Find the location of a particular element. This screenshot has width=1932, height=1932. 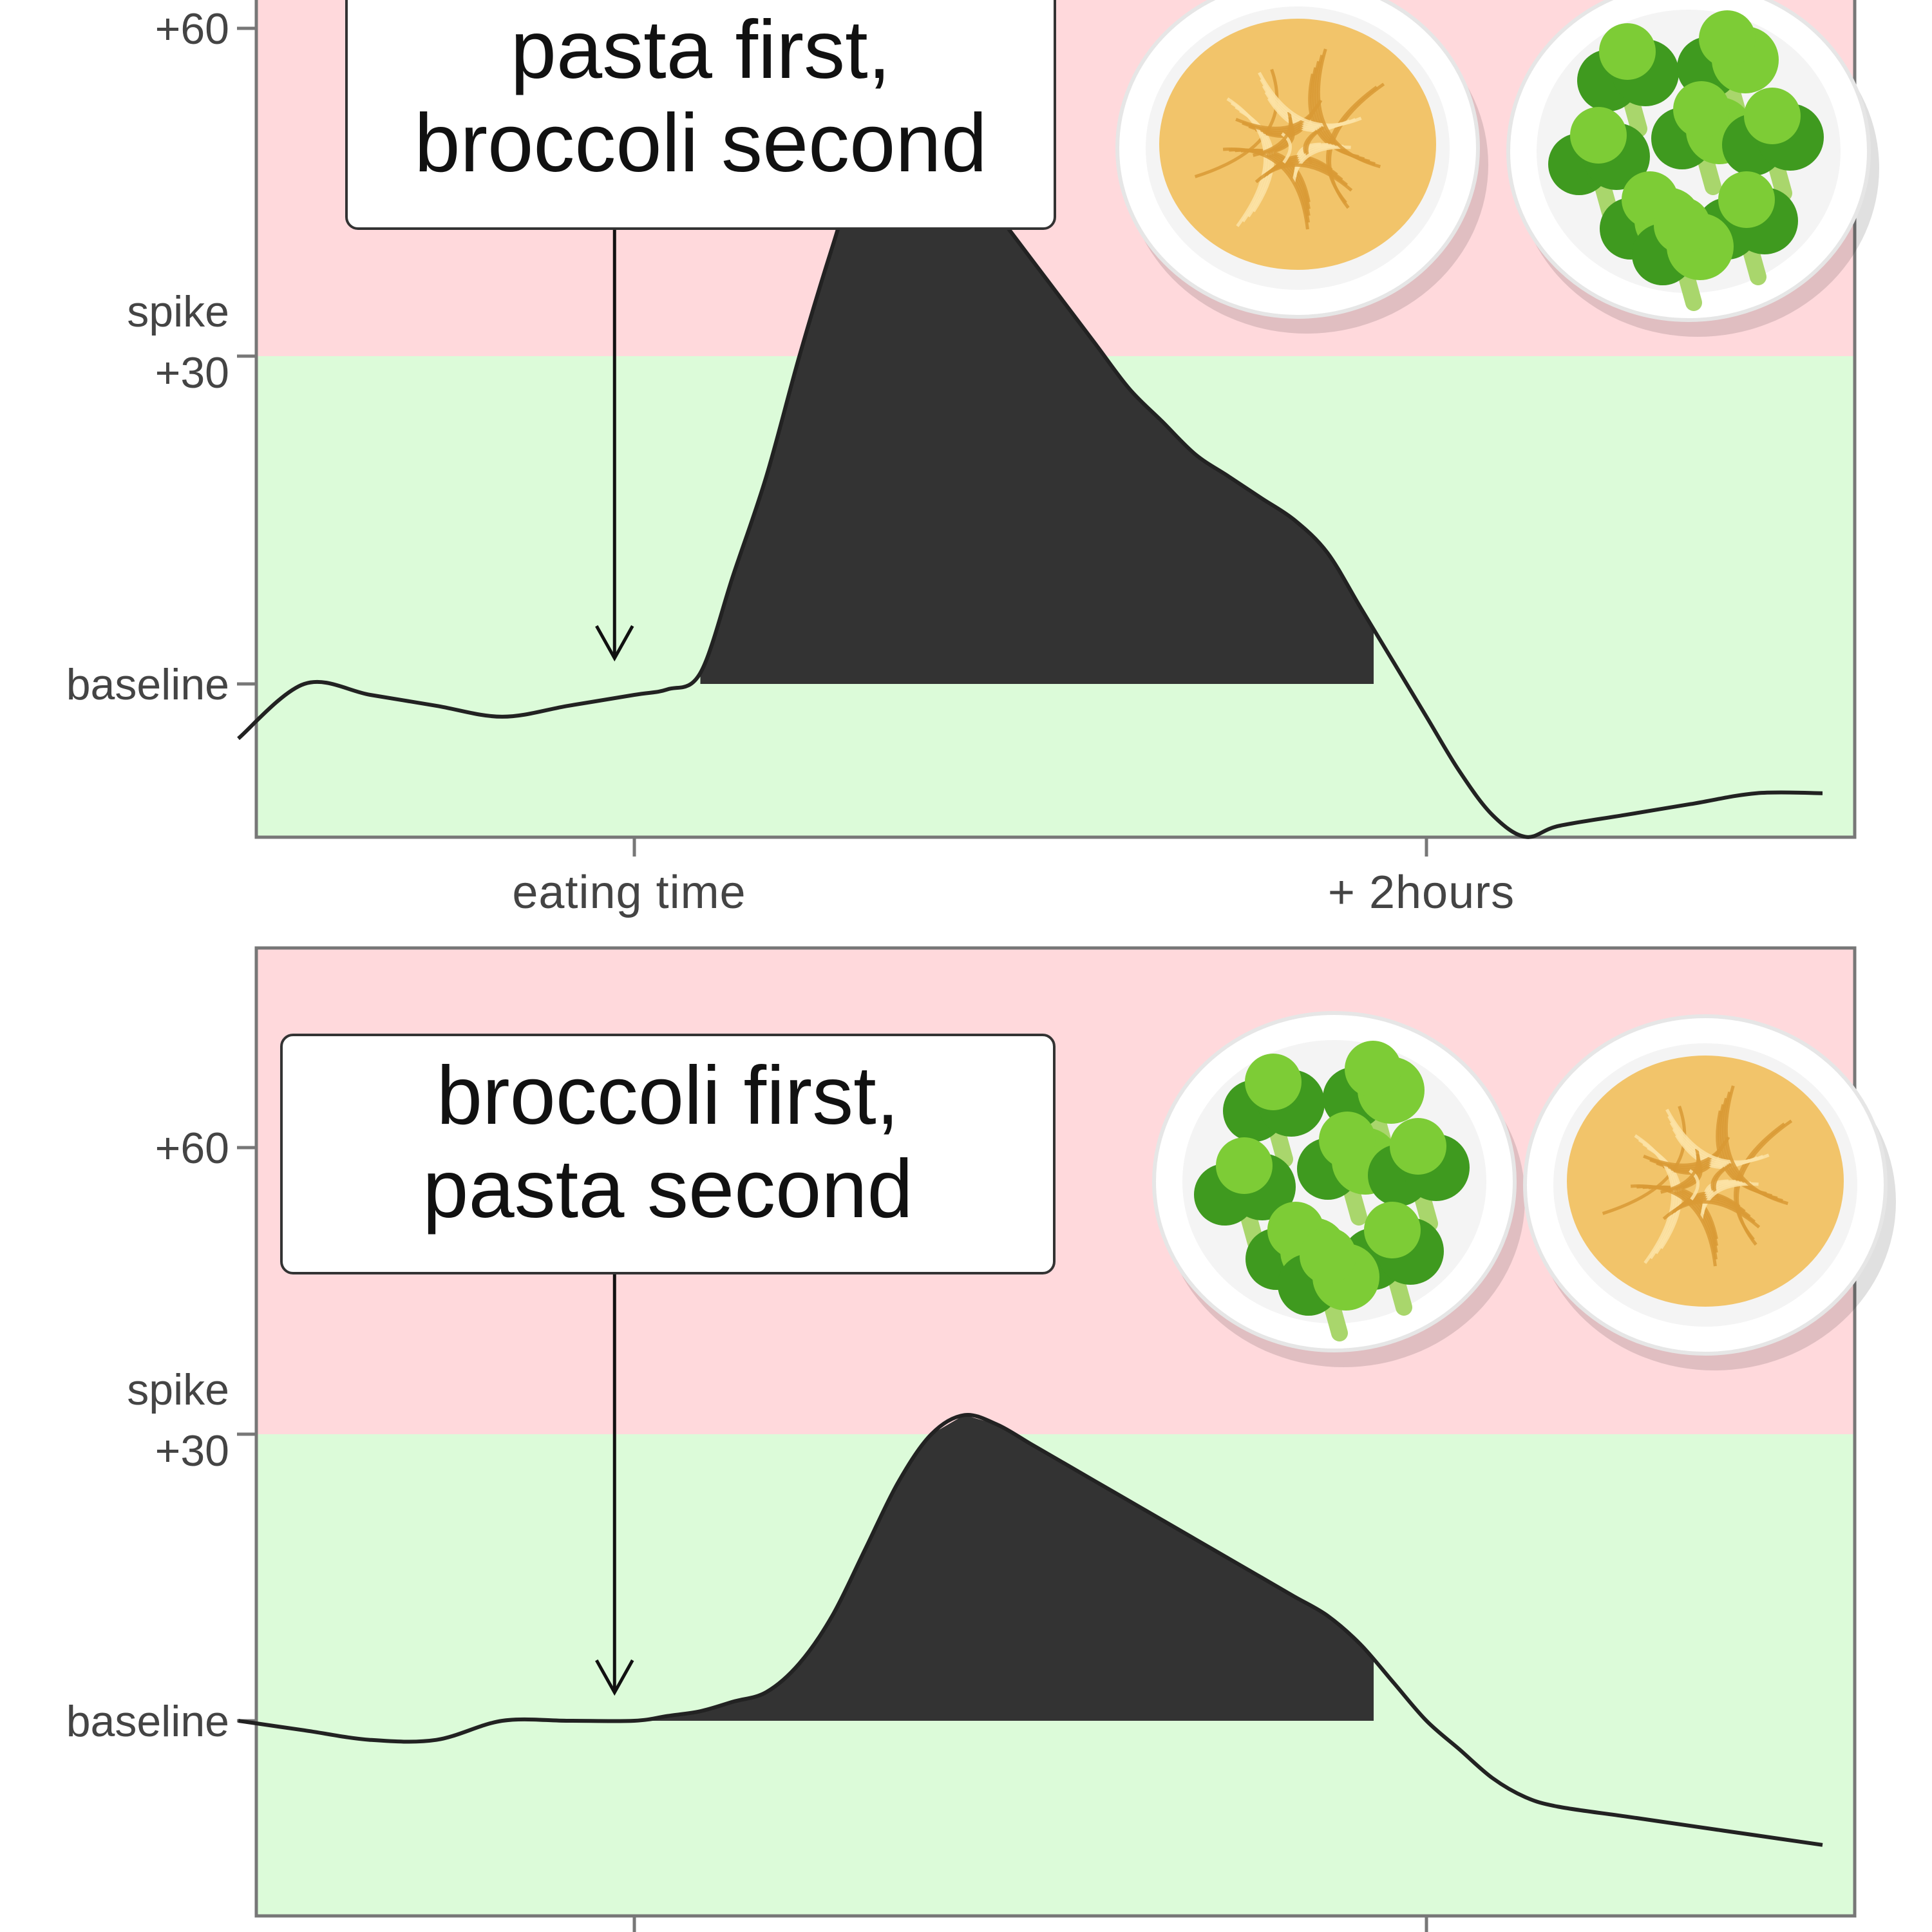

x-tick-label: + 2hours is located at coordinates (1421, 892).